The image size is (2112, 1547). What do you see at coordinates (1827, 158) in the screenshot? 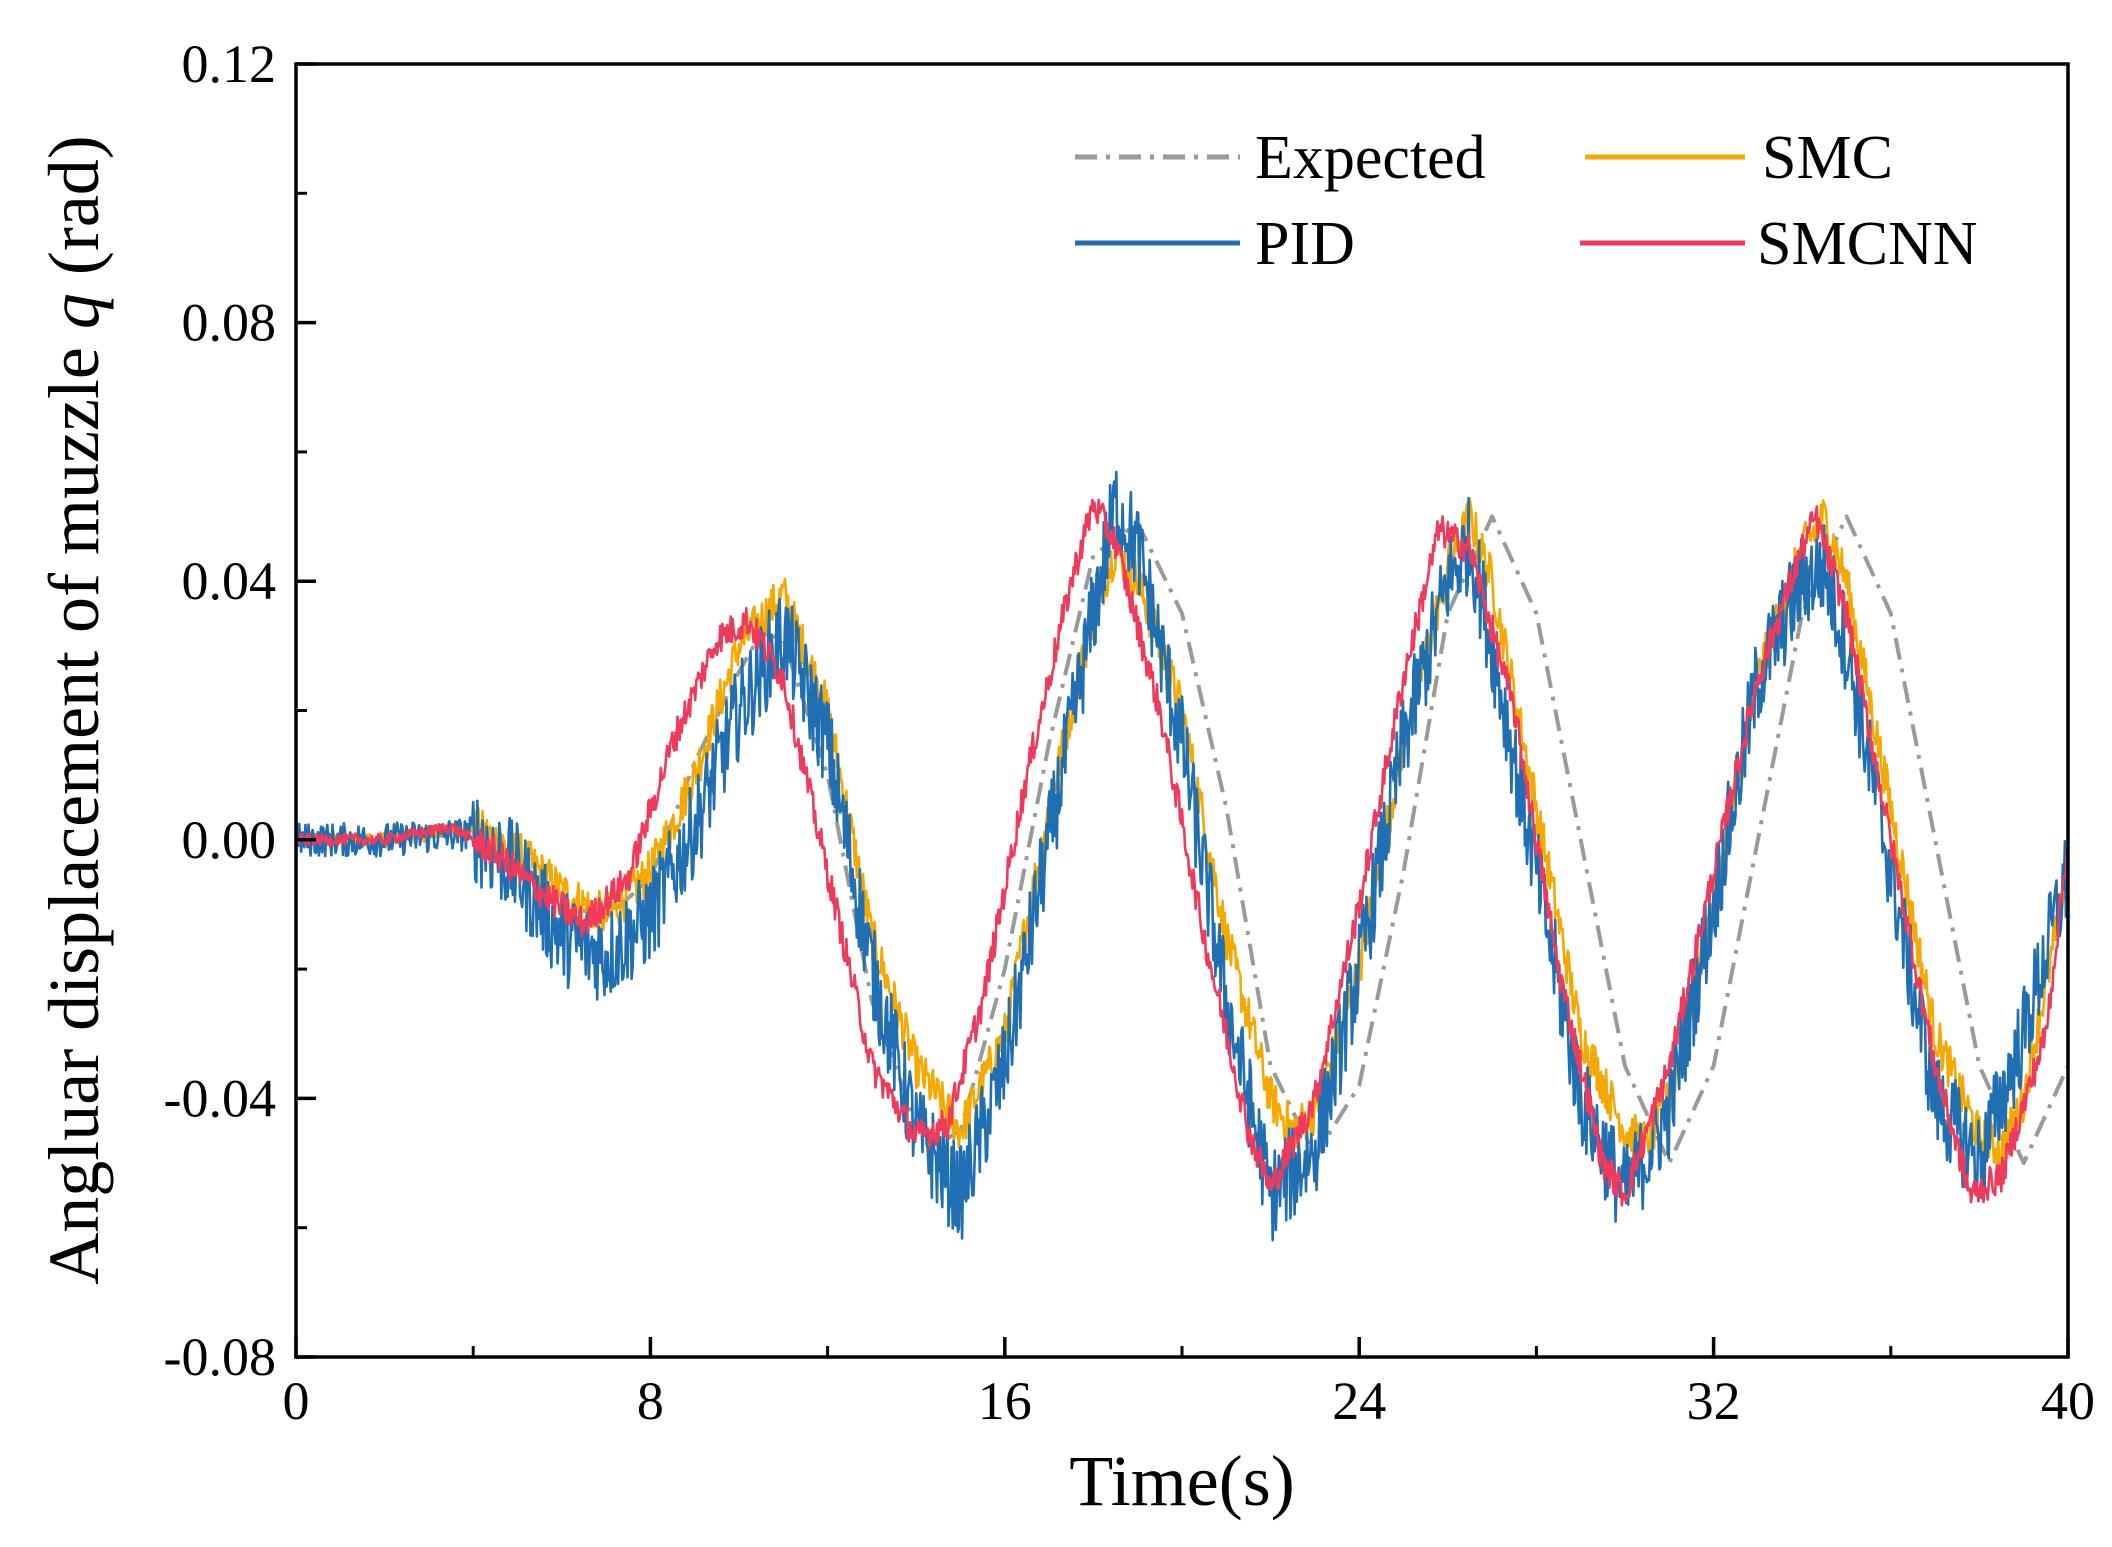
I see `legend-label-smc: SMC` at bounding box center [1827, 158].